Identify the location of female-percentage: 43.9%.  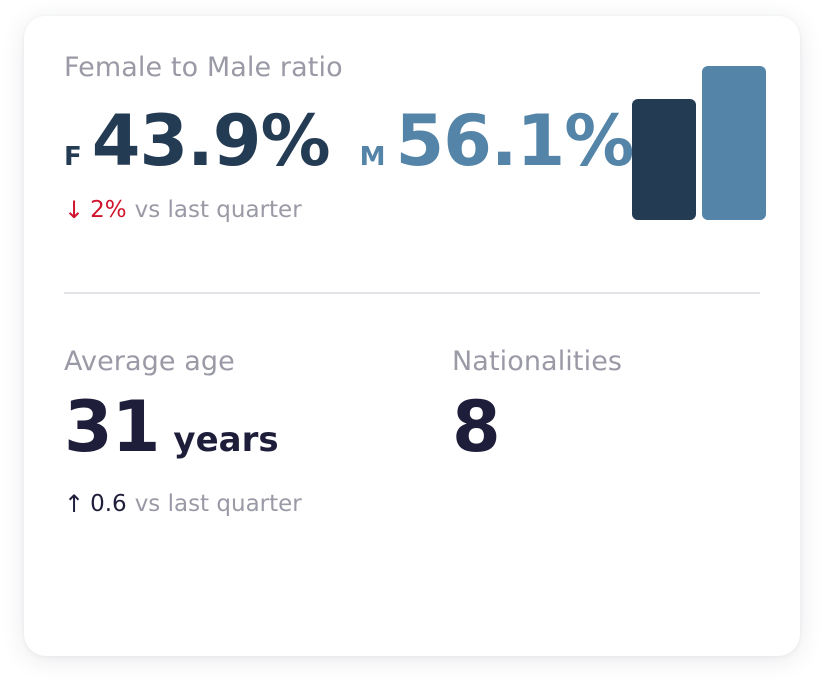
(211, 141).